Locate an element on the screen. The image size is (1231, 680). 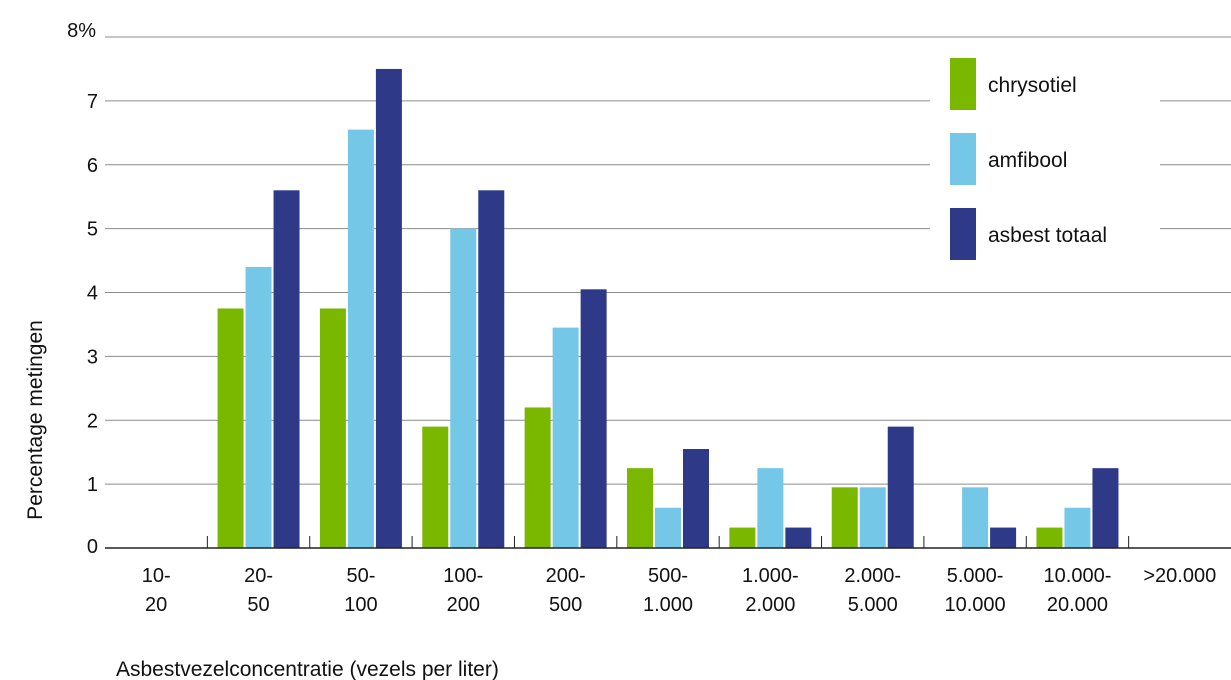
y-axis-ticks: 0 1 2 3 4 5 6 7 8% is located at coordinates (82, 289).